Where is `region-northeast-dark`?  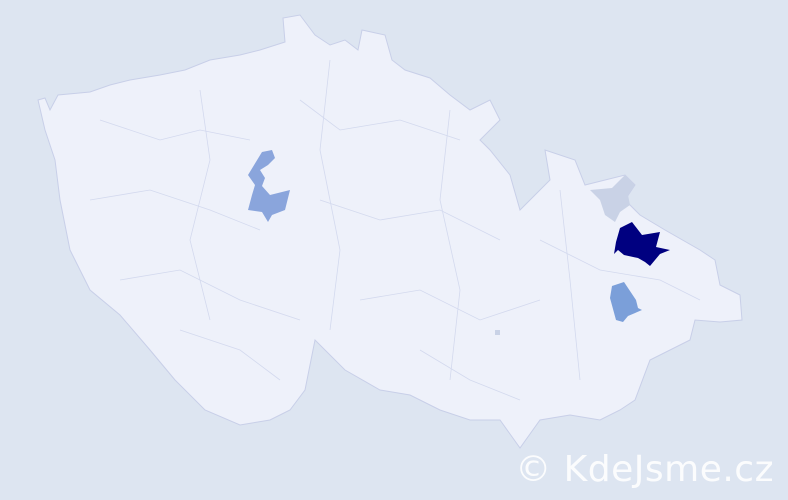
region-northeast-dark is located at coordinates (642, 244).